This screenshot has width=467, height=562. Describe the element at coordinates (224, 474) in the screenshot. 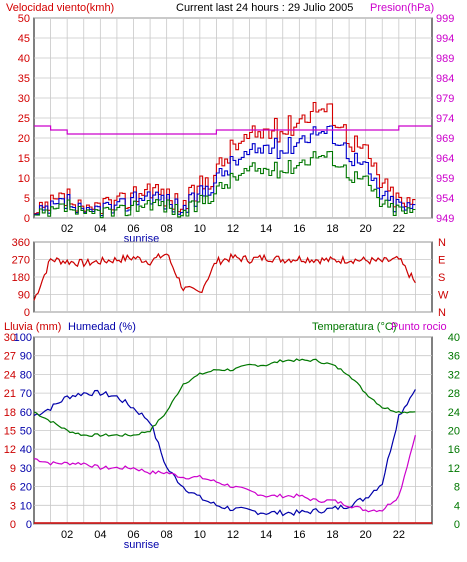

I see `dewpoint-series` at that location.